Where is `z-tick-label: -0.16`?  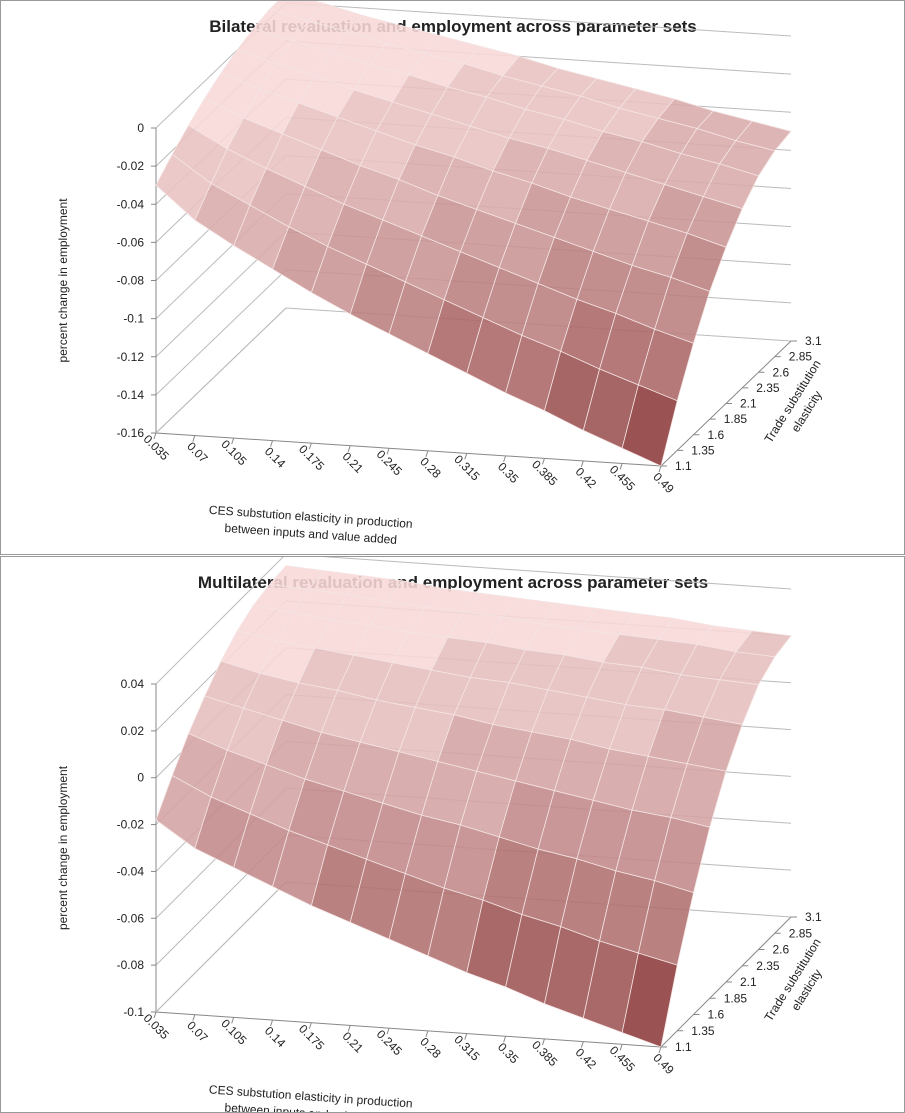
z-tick-label: -0.16 is located at coordinates (131, 433).